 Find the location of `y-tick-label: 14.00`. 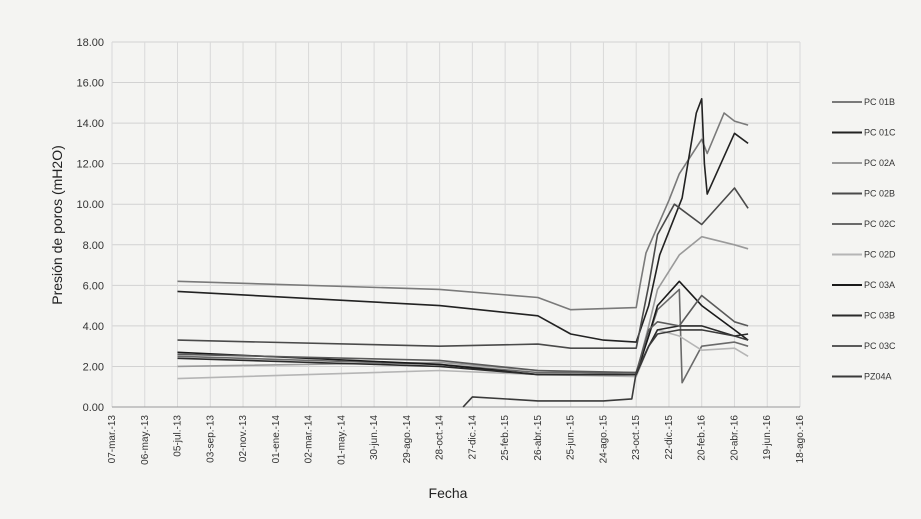

y-tick-label: 14.00 is located at coordinates (90, 124).